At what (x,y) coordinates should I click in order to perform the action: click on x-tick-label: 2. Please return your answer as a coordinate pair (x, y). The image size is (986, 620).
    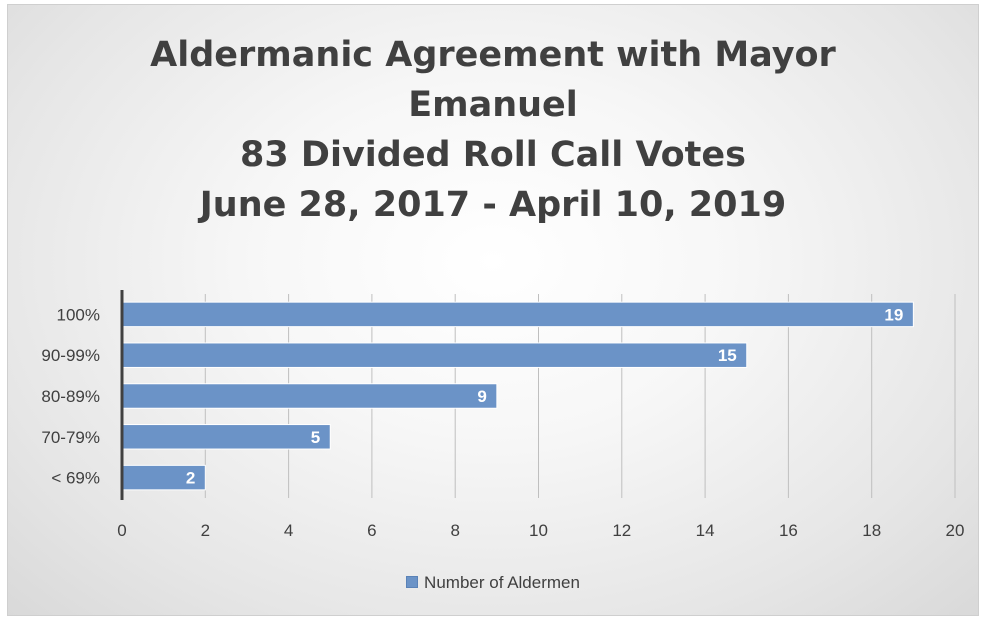
    Looking at the image, I should click on (205, 530).